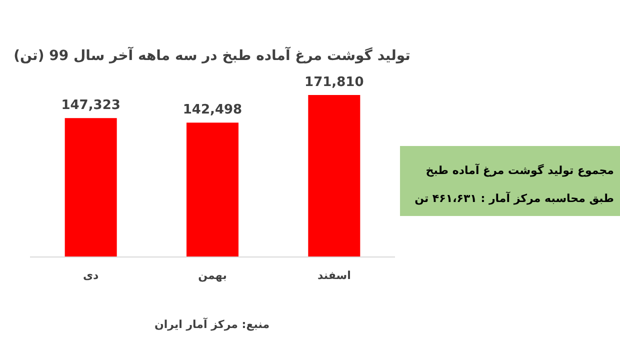  Describe the element at coordinates (90, 106) in the screenshot. I see `data-label: 147,323` at that location.